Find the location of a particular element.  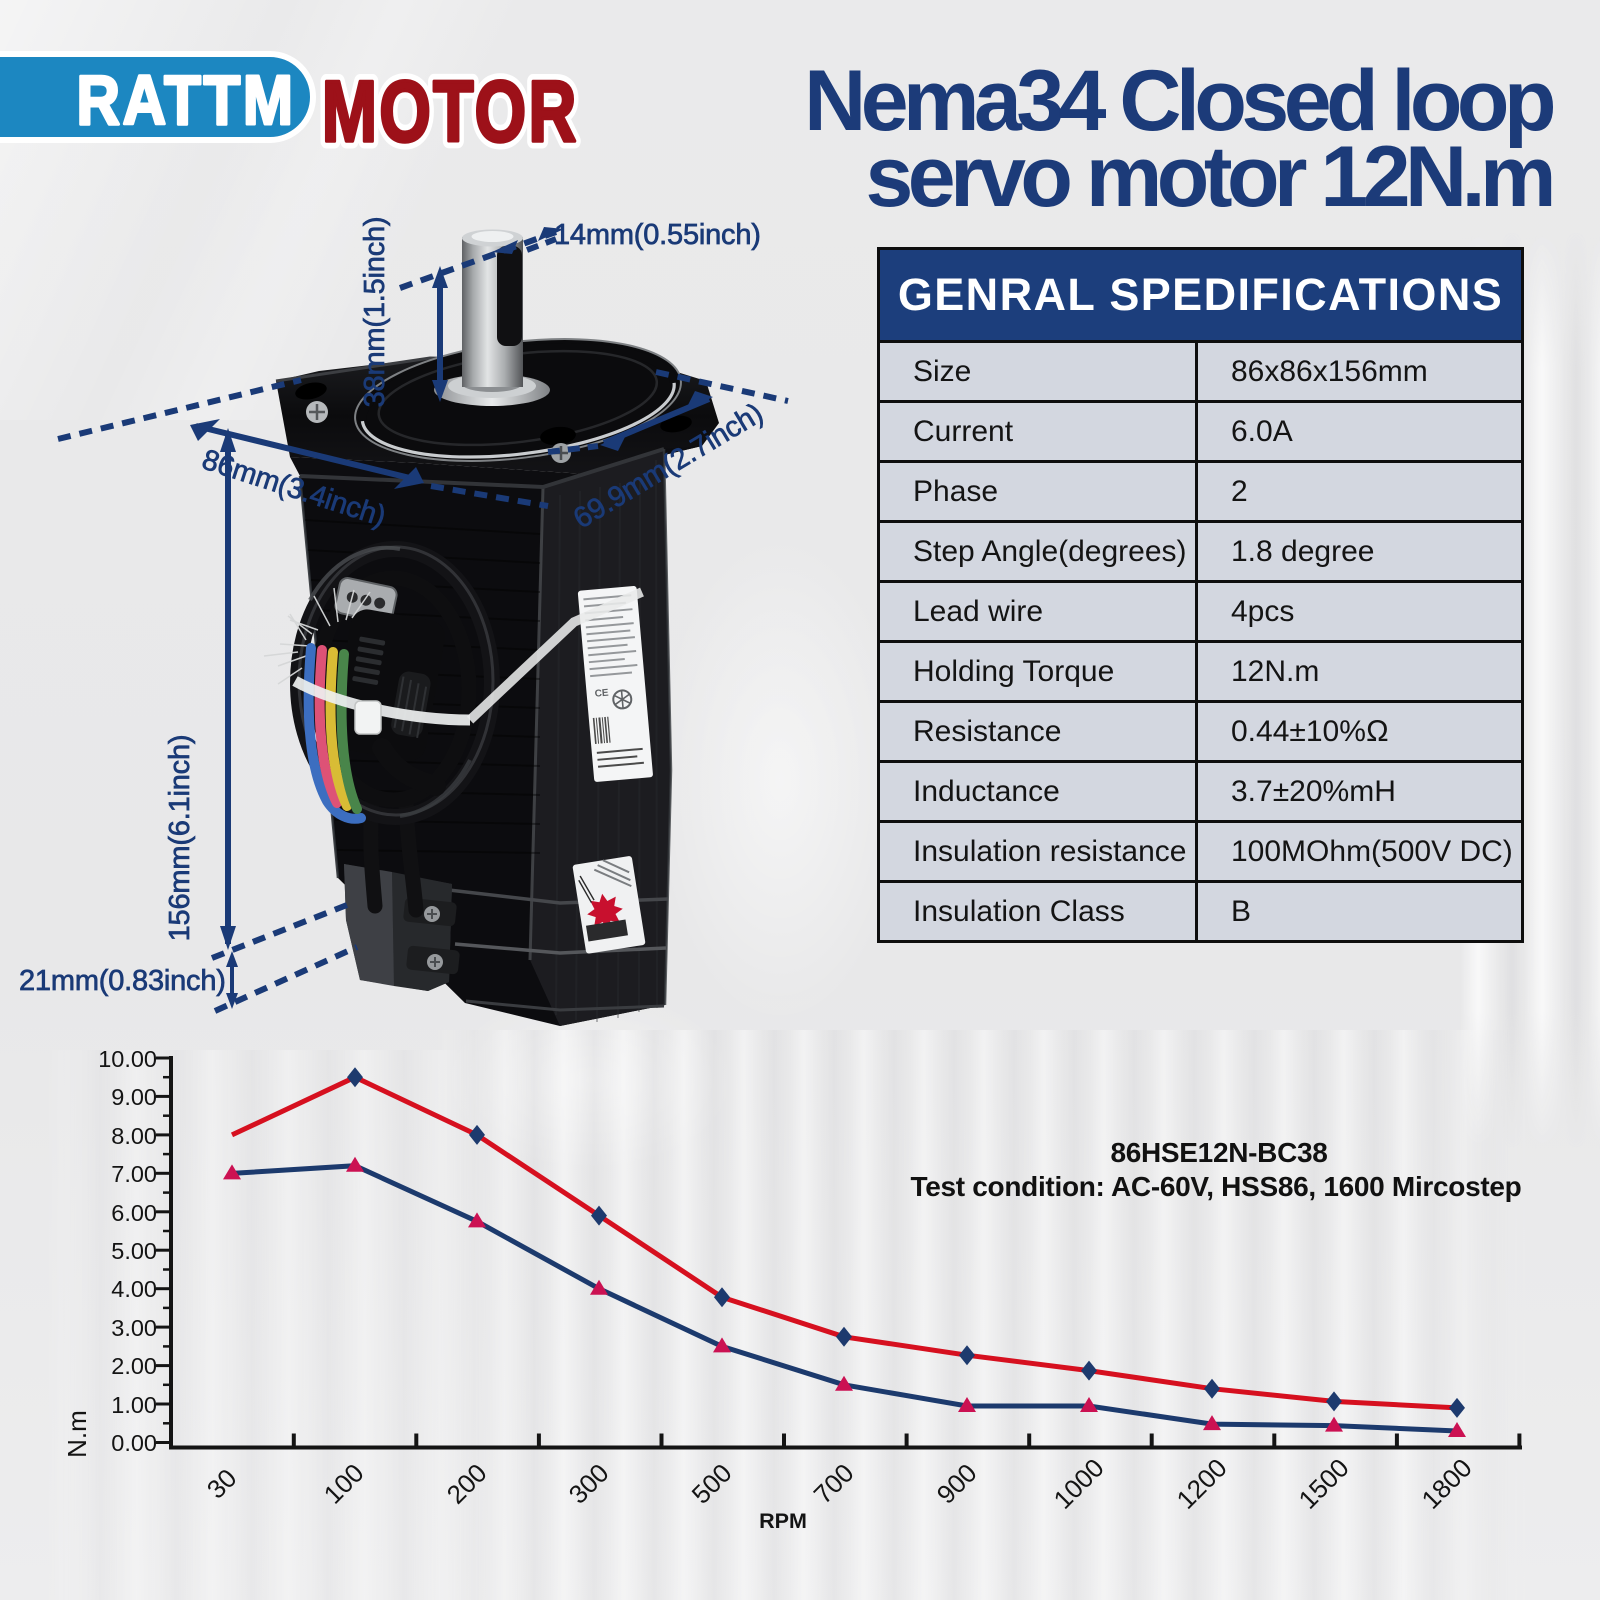

svg-text: 38mm(1.5inch) is located at coordinates (375, 312).